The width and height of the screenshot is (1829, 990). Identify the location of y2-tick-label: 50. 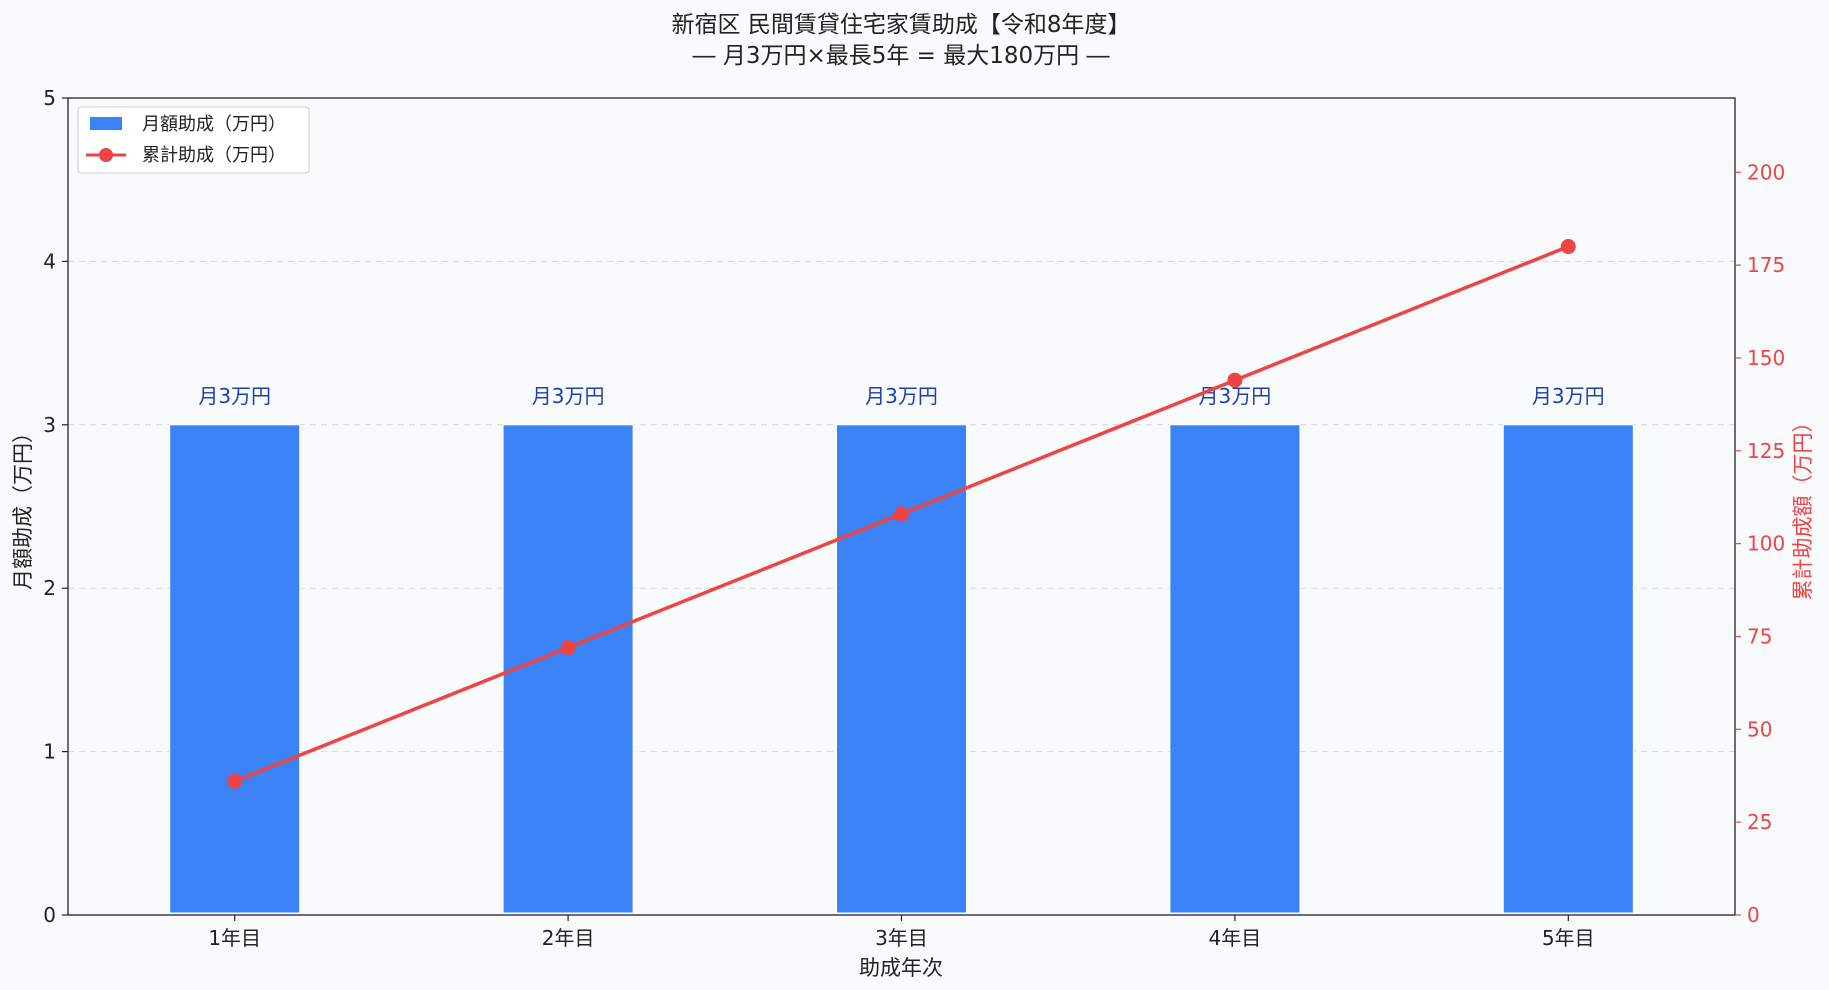
(1759, 729).